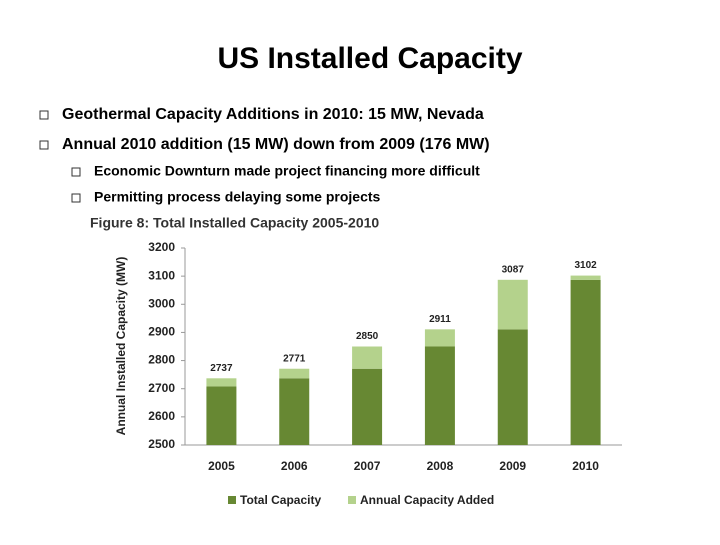 The image size is (720, 545). I want to click on y-tick-label: 2500, so click(161, 444).